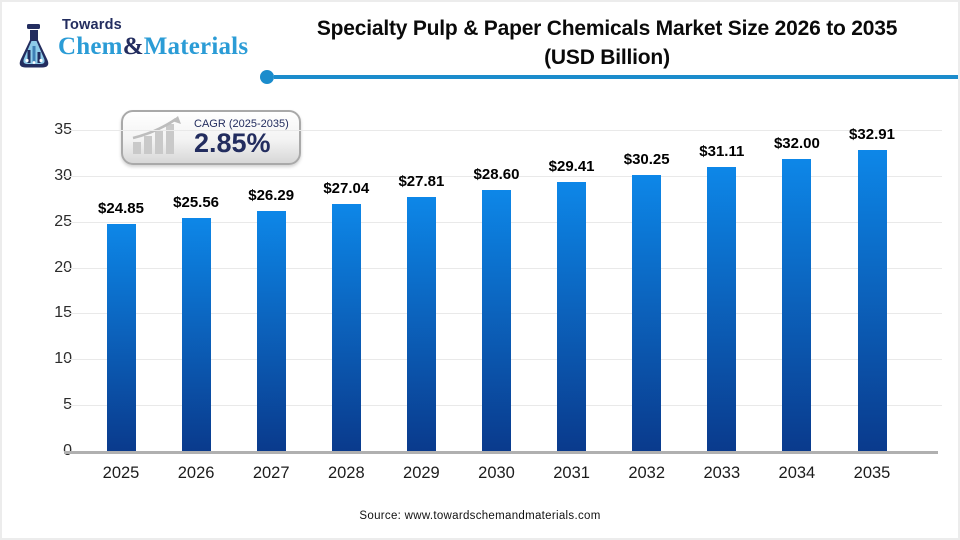 The width and height of the screenshot is (960, 540). Describe the element at coordinates (647, 313) in the screenshot. I see `bar-2032` at that location.